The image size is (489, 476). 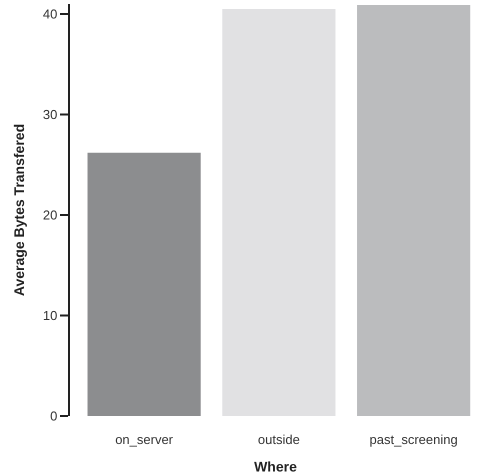 I want to click on x-tick-label: on_server, so click(x=144, y=439).